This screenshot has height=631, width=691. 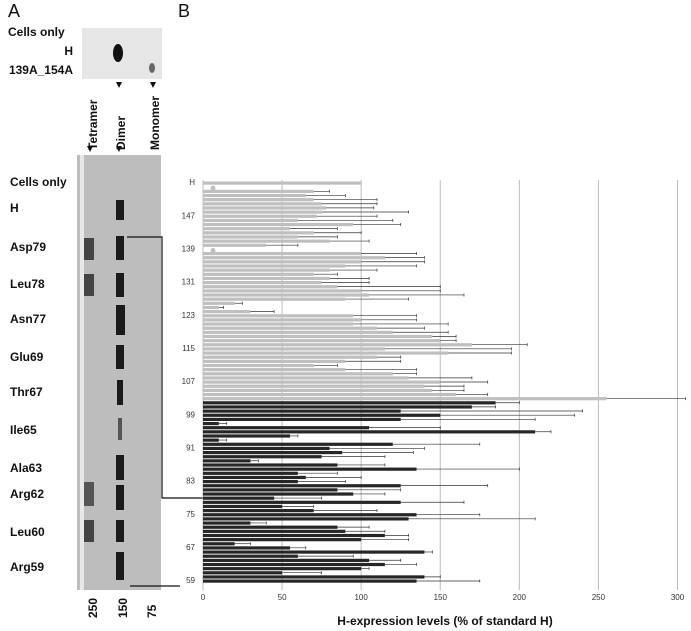 I want to click on y-tick-label: 139, so click(x=189, y=248).